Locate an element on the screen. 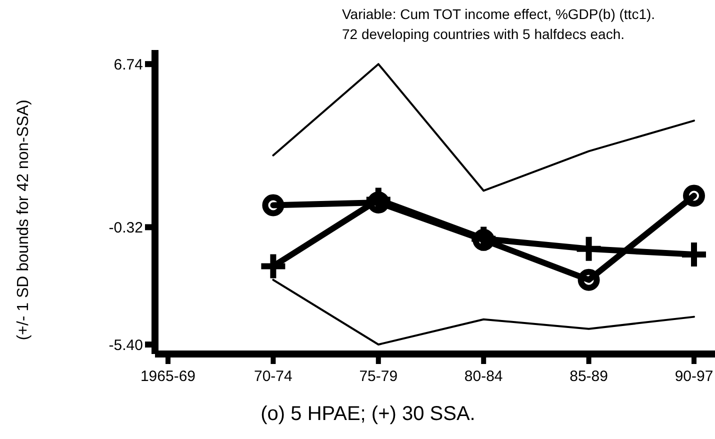 The height and width of the screenshot is (439, 715). x-tick-label: 90-97 is located at coordinates (694, 376).